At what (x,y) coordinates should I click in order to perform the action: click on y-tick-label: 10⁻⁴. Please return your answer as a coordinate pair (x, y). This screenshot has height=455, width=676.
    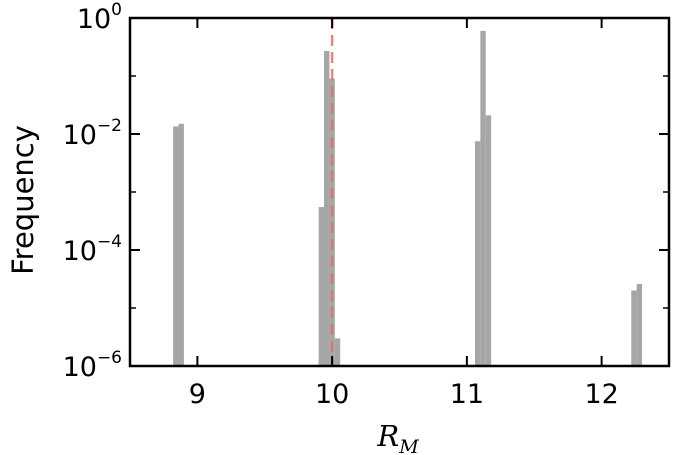
    Looking at the image, I should click on (92, 249).